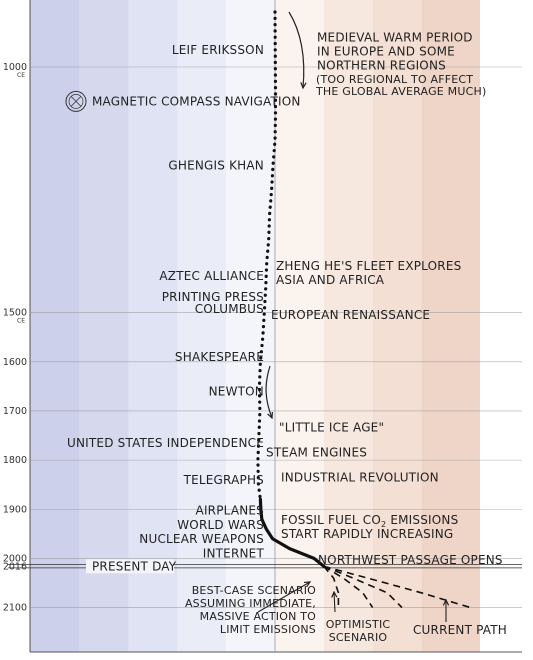 Image resolution: width=533 pixels, height=660 pixels. Describe the element at coordinates (269, 392) in the screenshot. I see `ice-age-arrow` at that location.